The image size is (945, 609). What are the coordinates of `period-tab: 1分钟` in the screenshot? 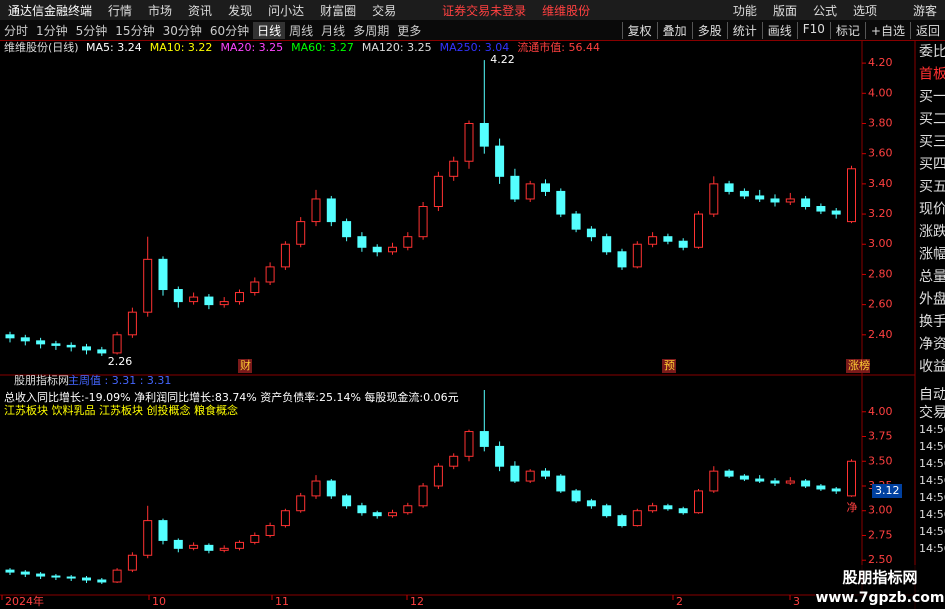 It's located at (52, 30).